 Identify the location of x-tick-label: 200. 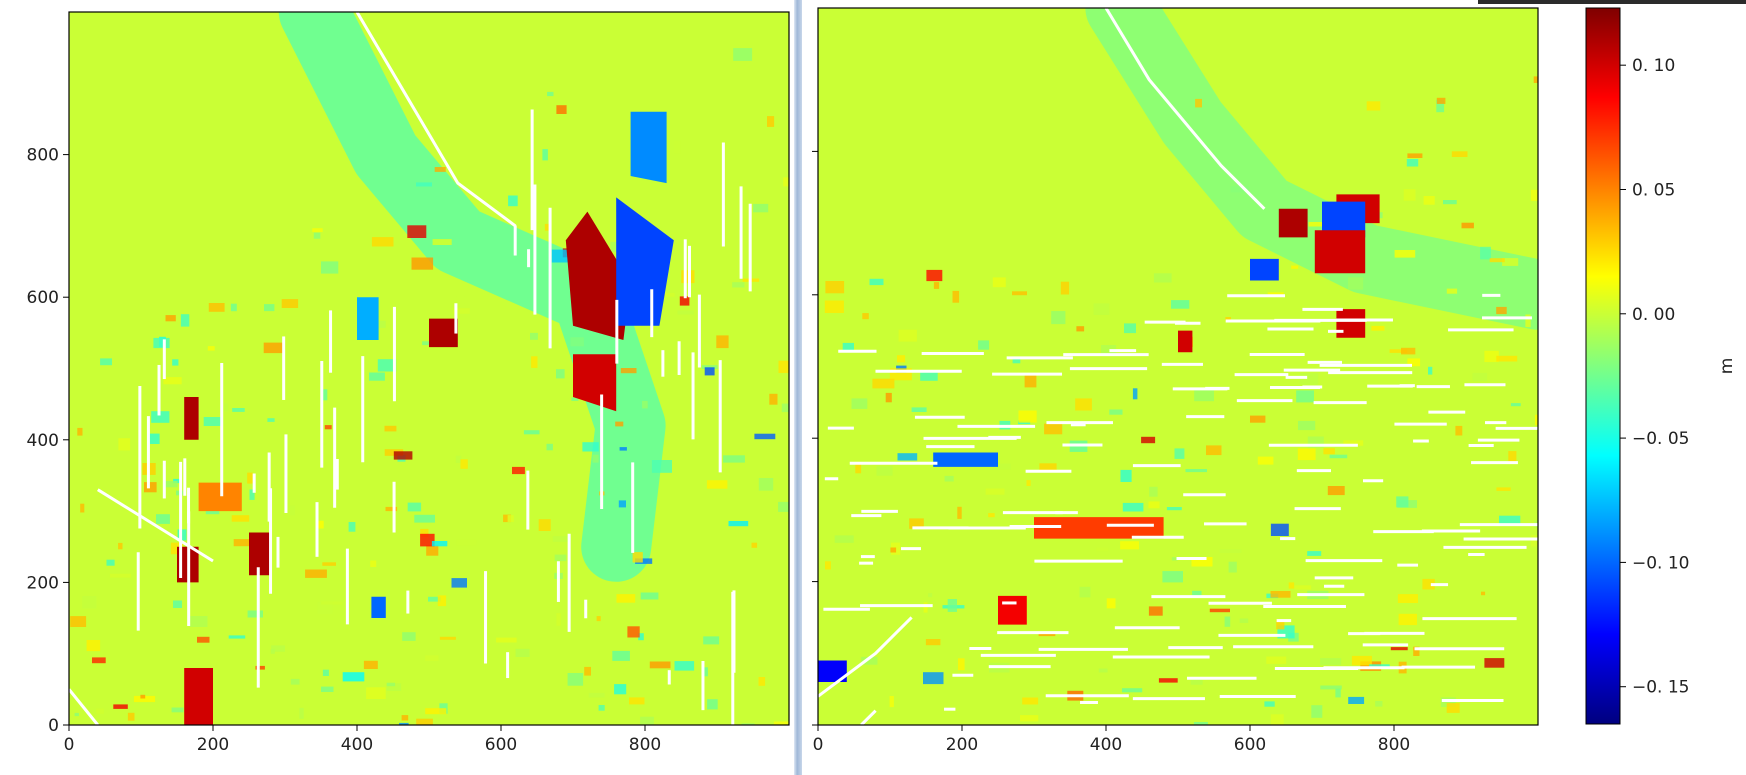
(962, 745).